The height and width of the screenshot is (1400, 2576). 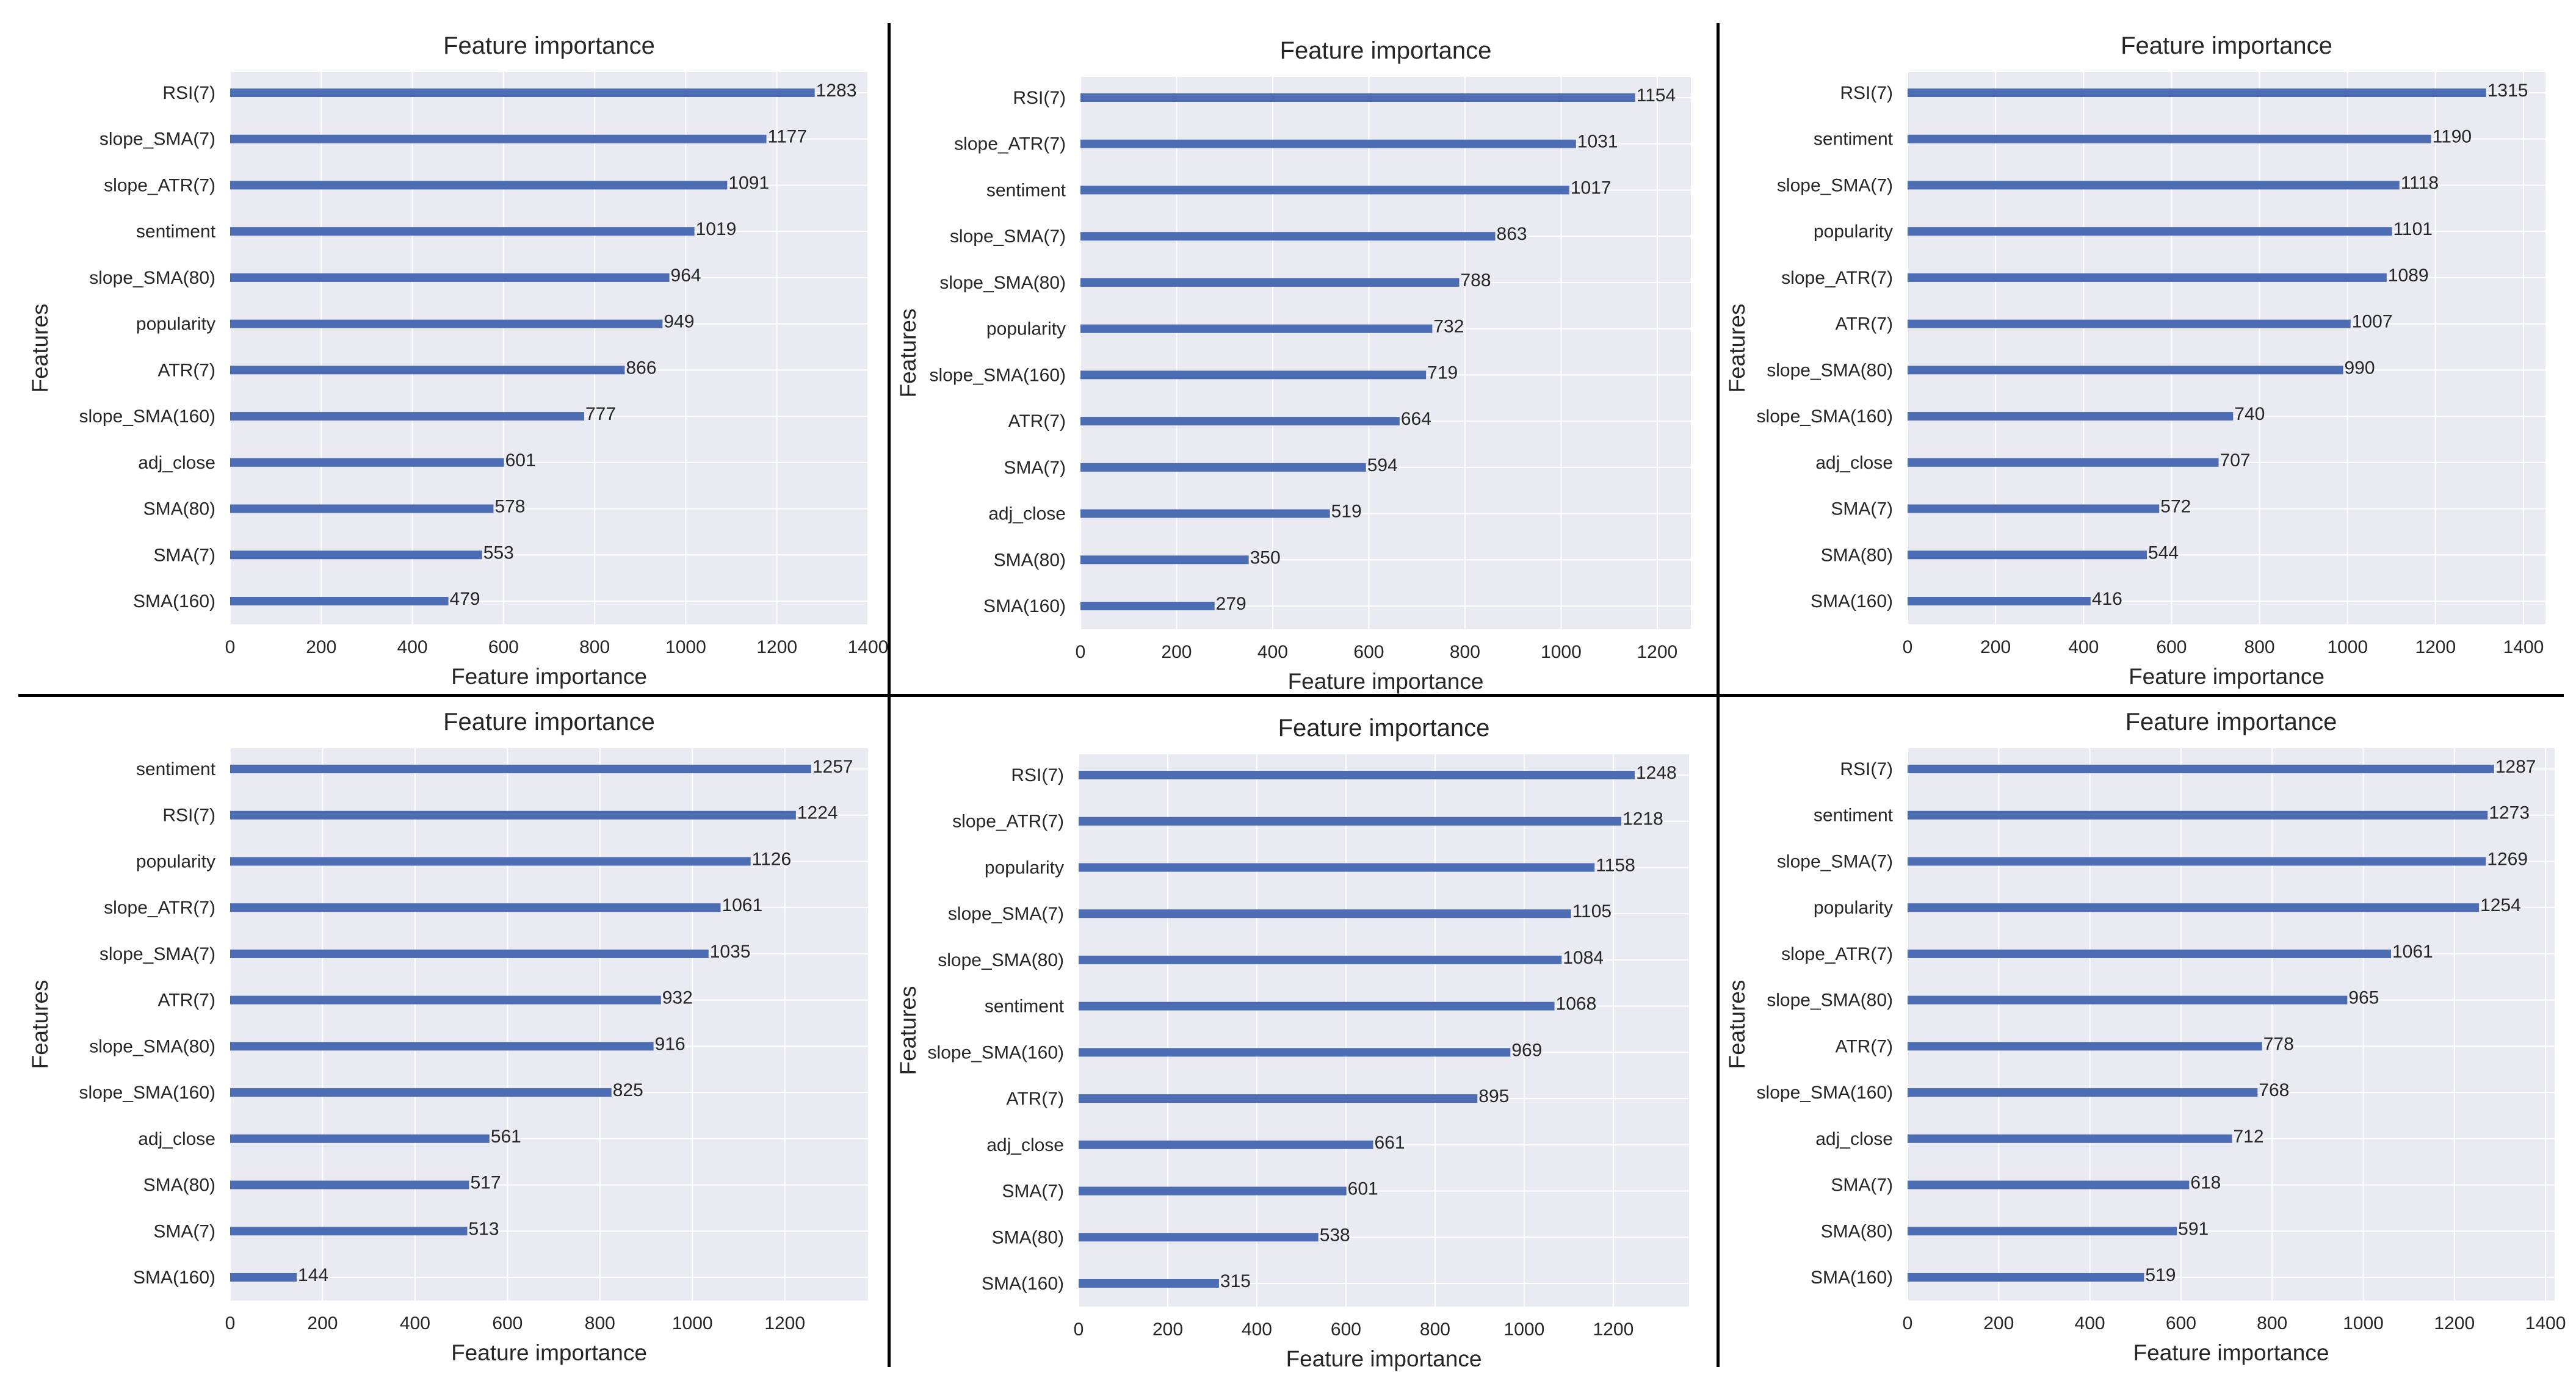 I want to click on value-label-sma-7: 513, so click(x=483, y=1229).